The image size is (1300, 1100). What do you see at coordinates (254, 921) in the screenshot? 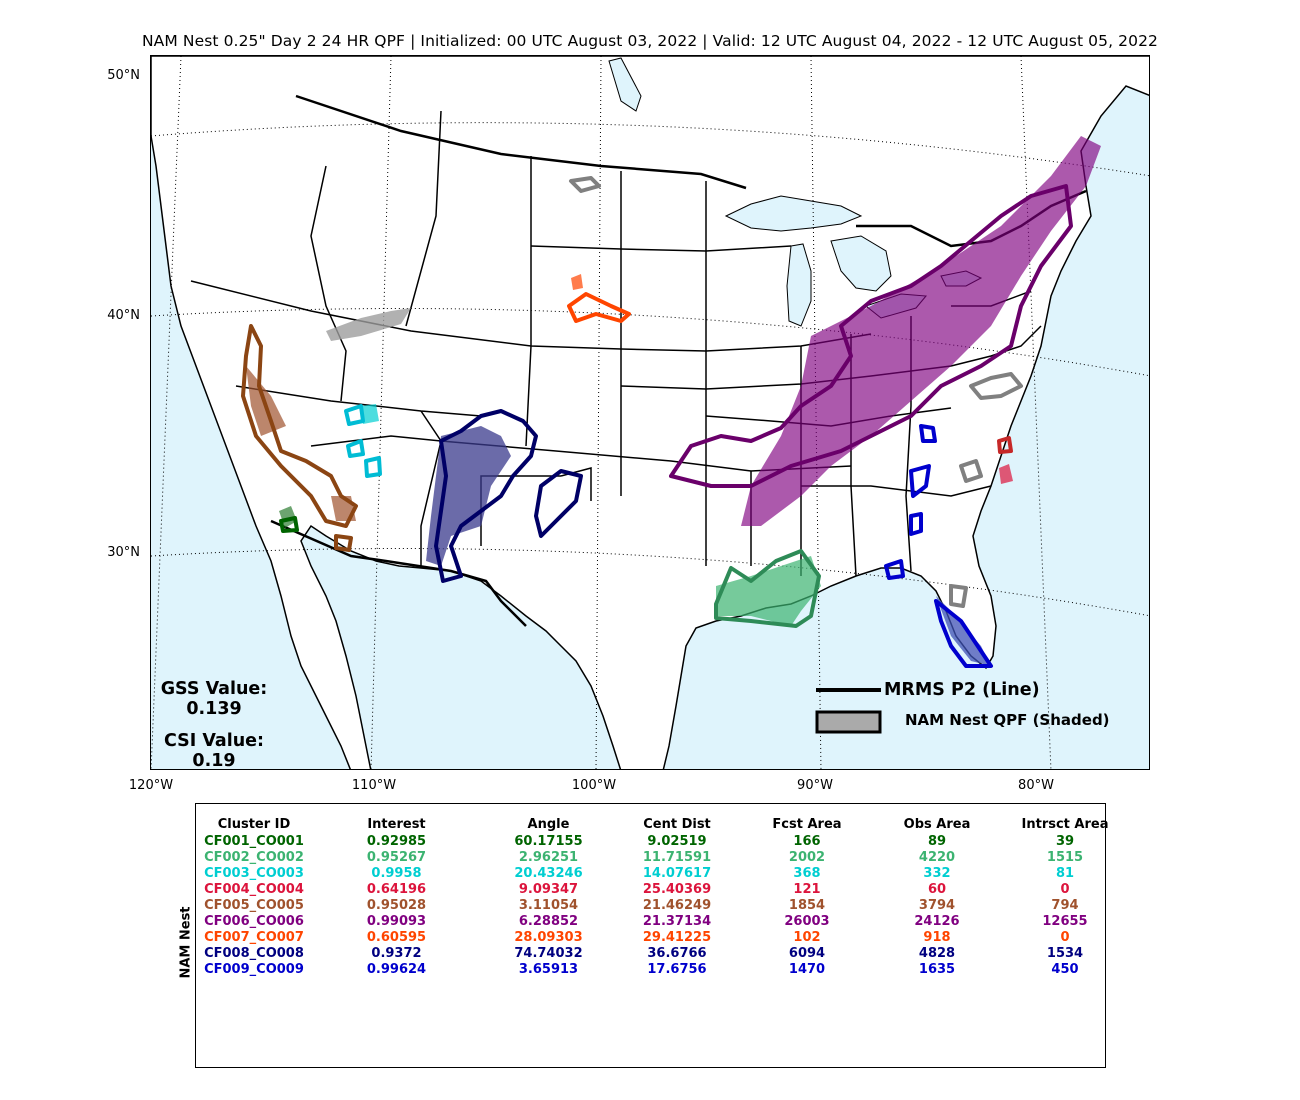
I see `cell-cluster-id: CF006_CO006` at bounding box center [254, 921].